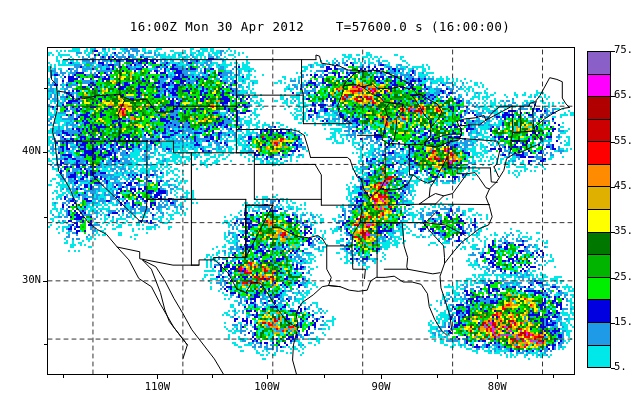 The image size is (640, 400). I want to click on x-axis-tick-label: 80W, so click(497, 387).